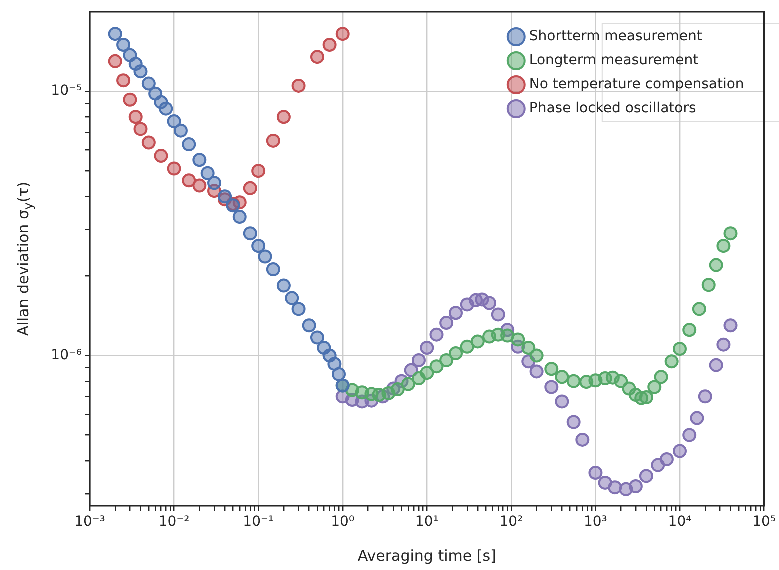 Image resolution: width=779 pixels, height=570 pixels. What do you see at coordinates (680, 522) in the screenshot?
I see `x-tick-label: 10⁴` at bounding box center [680, 522].